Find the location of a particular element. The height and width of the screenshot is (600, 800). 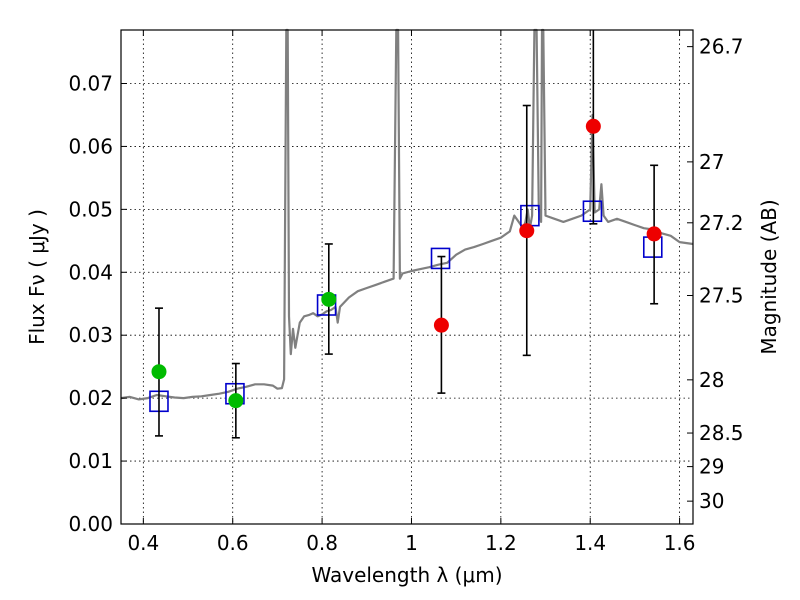

y-axis-title: Flux Fν ( μJy ) is located at coordinates (37, 277).